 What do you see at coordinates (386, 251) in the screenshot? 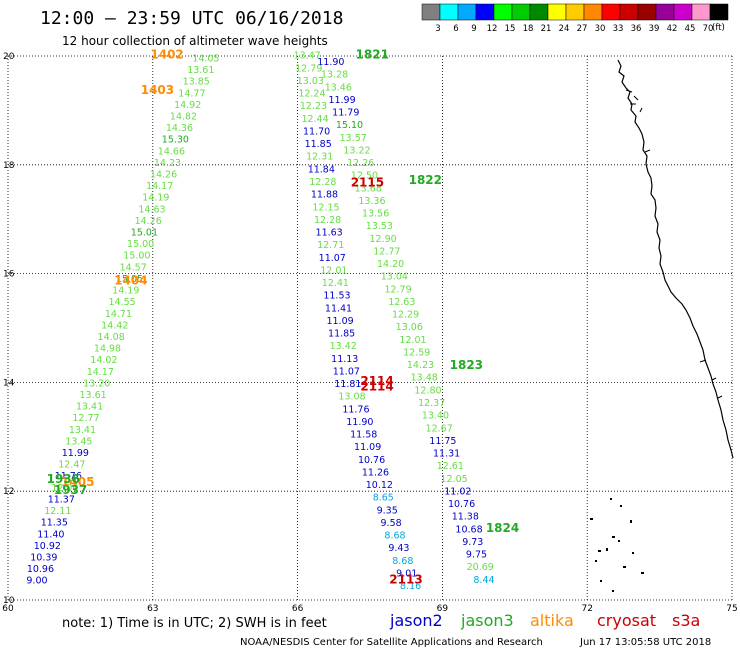
I see `swh-value: 12.77` at bounding box center [386, 251].